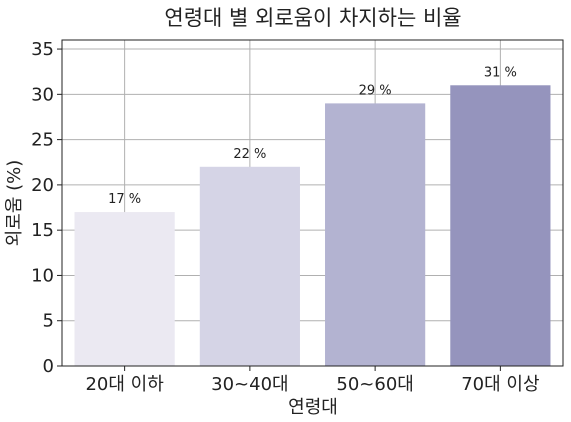 The image size is (571, 422). Describe the element at coordinates (46, 208) in the screenshot. I see `y-axis-ticks: 0 5 10 15 20 25 30 35` at that location.